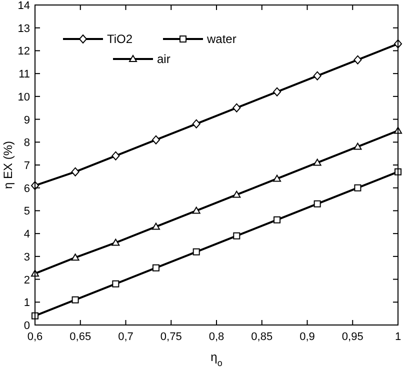  What do you see at coordinates (24, 52) in the screenshot?
I see `y-tick-label: 12` at bounding box center [24, 52].